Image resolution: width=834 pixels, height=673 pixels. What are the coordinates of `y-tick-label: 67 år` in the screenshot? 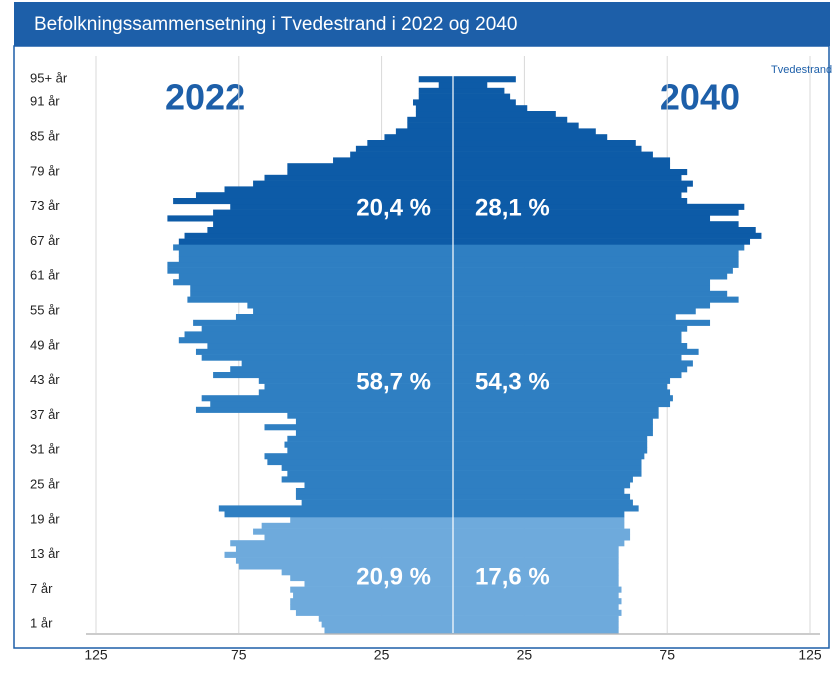 It's located at (45, 240).